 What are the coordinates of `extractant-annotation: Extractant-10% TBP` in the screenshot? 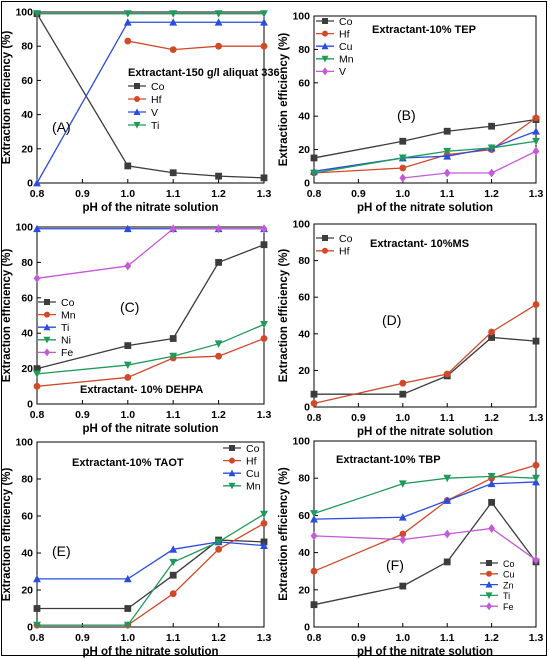 It's located at (388, 460).